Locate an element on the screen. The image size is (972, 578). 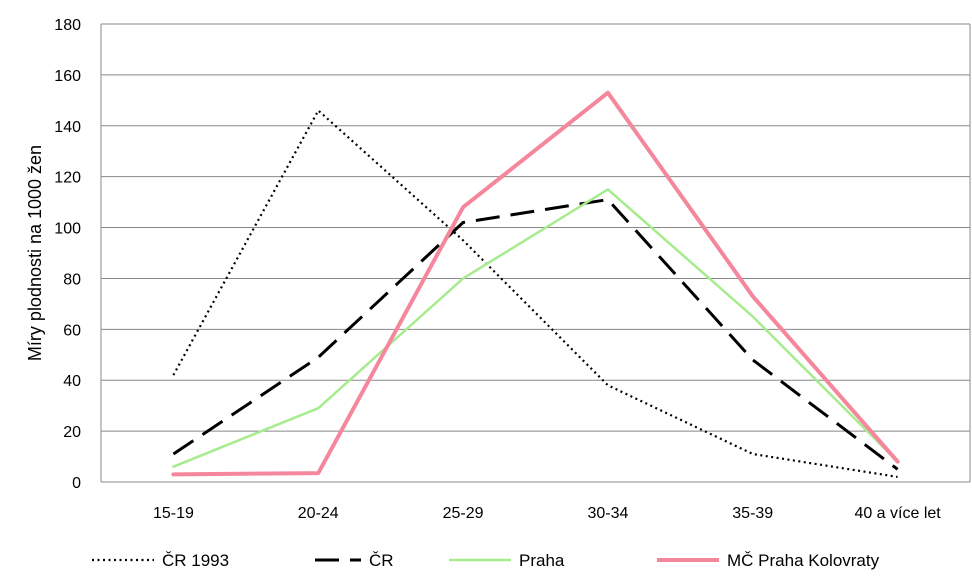
x-tick-label: 40 a více let is located at coordinates (897, 513).